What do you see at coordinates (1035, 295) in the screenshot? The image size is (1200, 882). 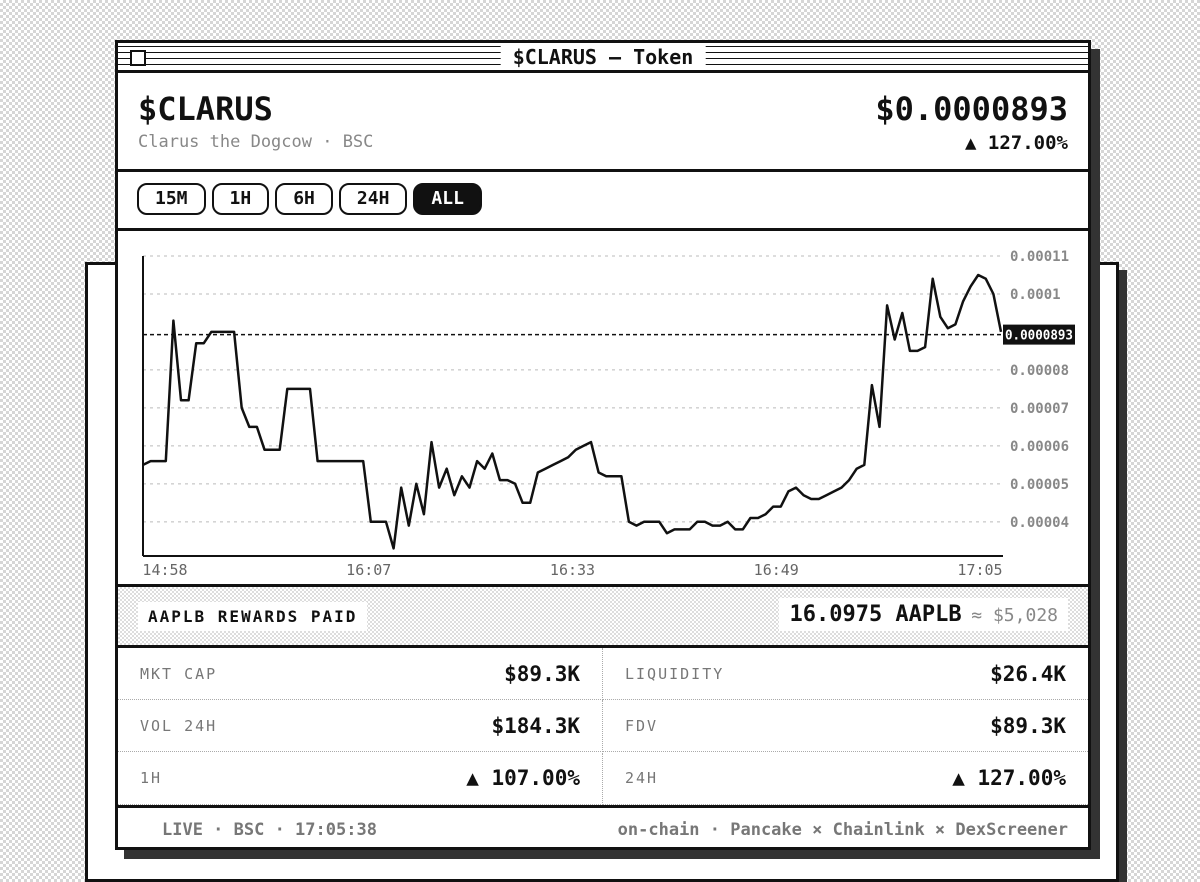 I see `y-tick-label: 0.0001` at bounding box center [1035, 295].